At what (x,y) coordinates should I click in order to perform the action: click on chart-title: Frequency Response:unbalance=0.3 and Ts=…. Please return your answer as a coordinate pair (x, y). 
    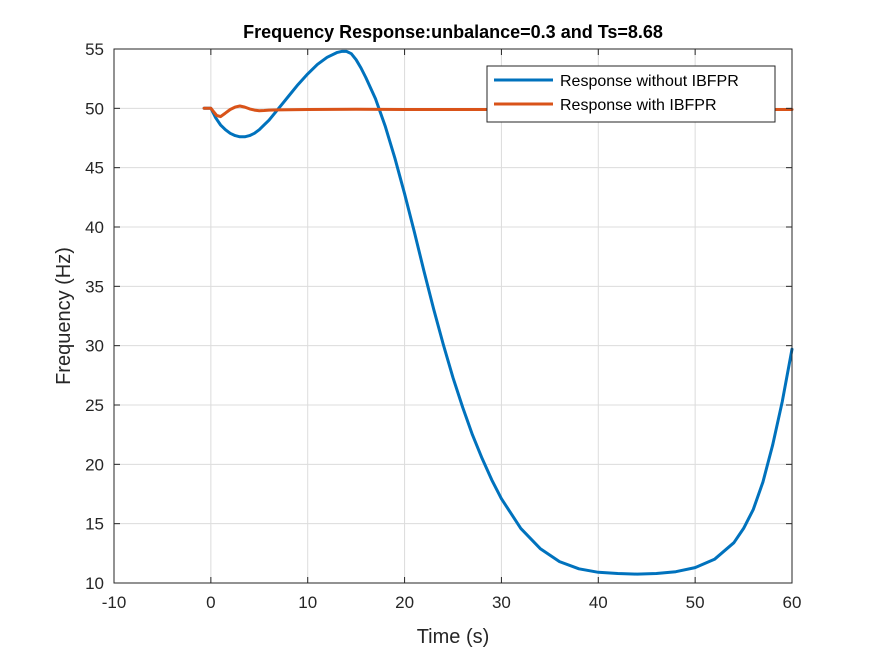
    Looking at the image, I should click on (453, 32).